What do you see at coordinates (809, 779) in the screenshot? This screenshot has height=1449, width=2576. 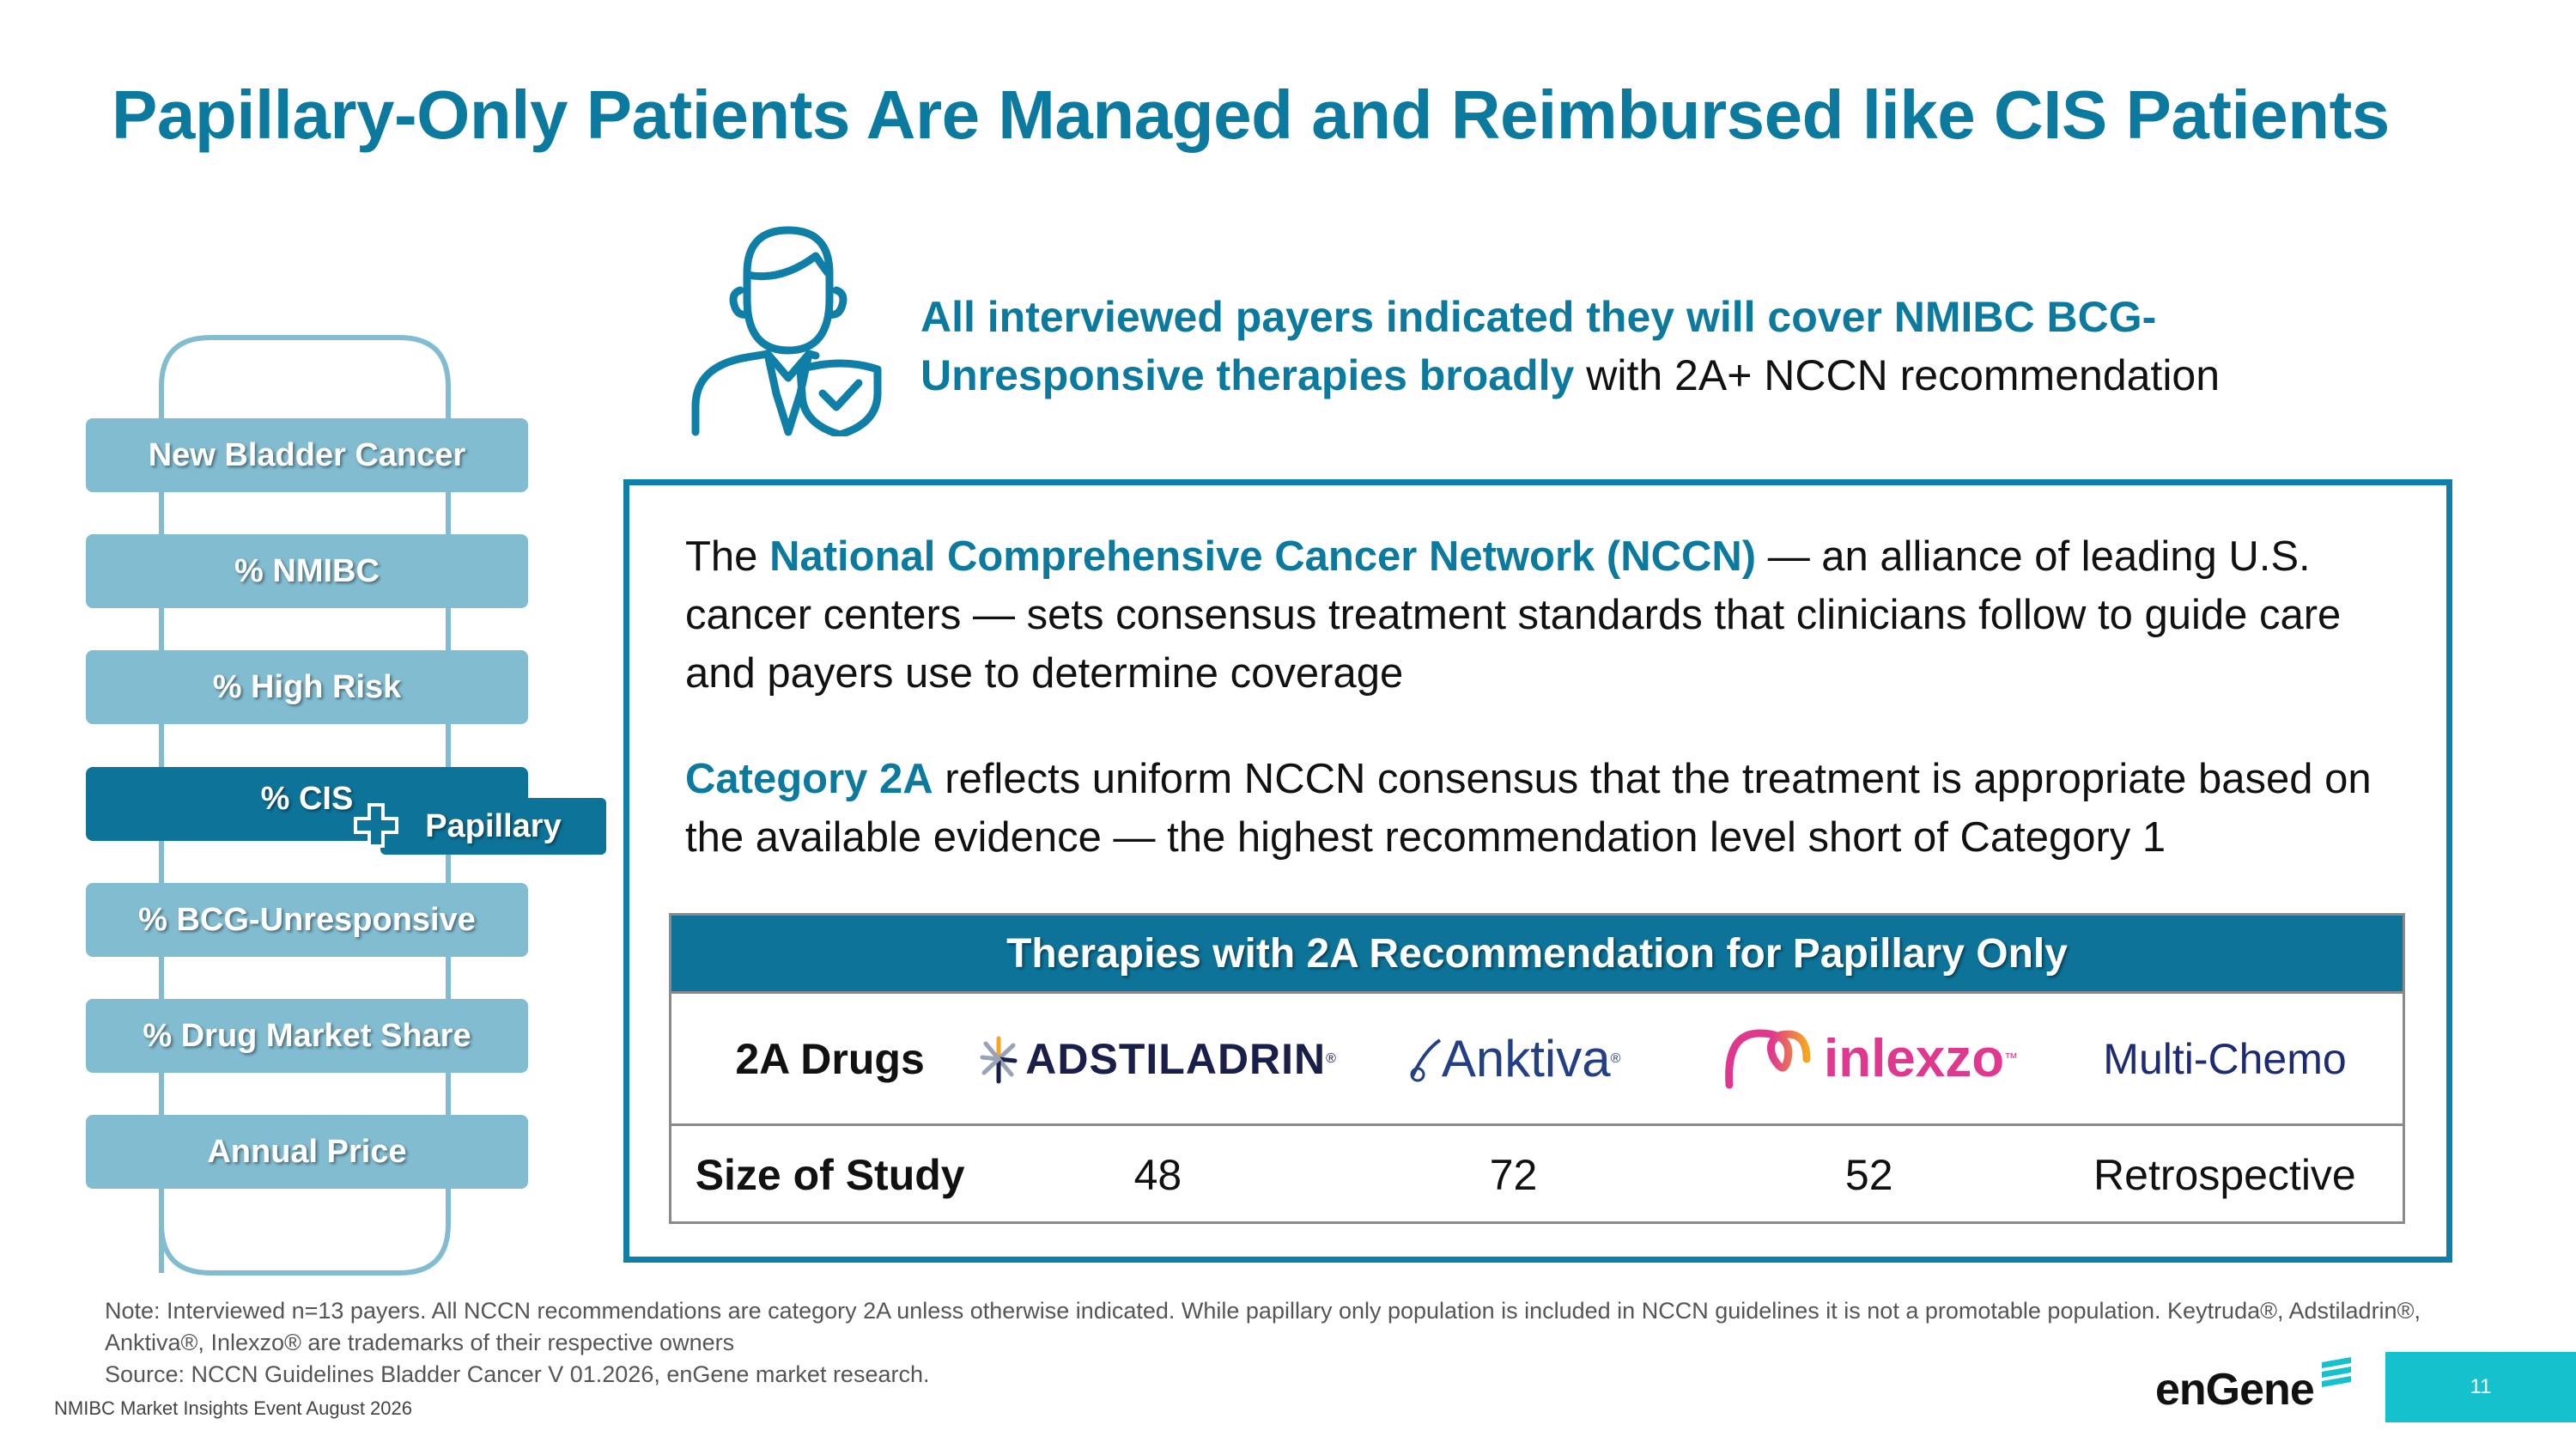 I see `category-emphasis: Category 2A` at bounding box center [809, 779].